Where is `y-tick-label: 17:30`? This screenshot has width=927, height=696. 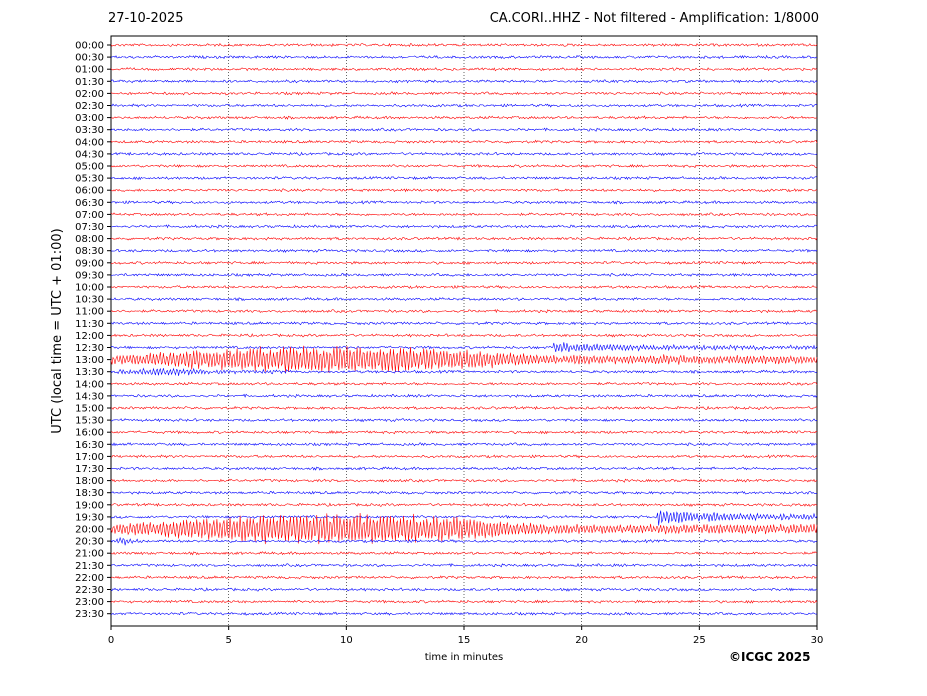
y-tick-label: 17:30 is located at coordinates (89, 469).